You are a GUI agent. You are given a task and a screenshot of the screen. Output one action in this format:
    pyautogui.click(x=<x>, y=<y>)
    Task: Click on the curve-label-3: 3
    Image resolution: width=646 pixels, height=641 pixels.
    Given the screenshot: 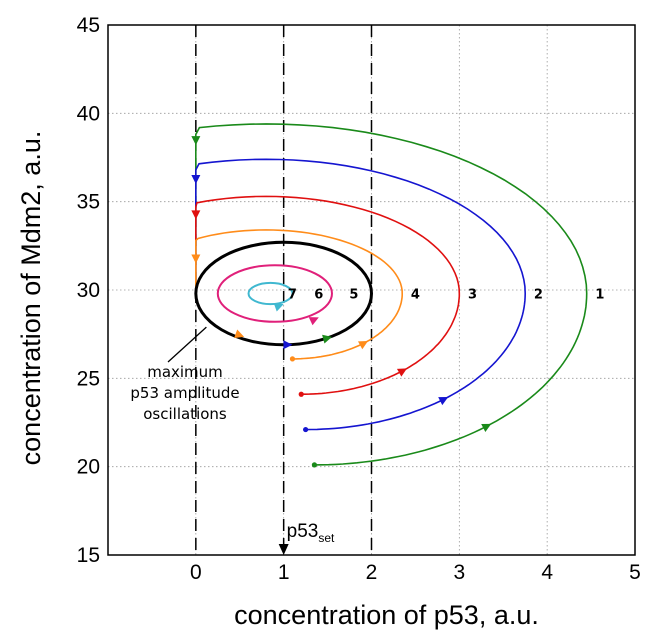 What is the action you would take?
    pyautogui.click(x=472, y=295)
    